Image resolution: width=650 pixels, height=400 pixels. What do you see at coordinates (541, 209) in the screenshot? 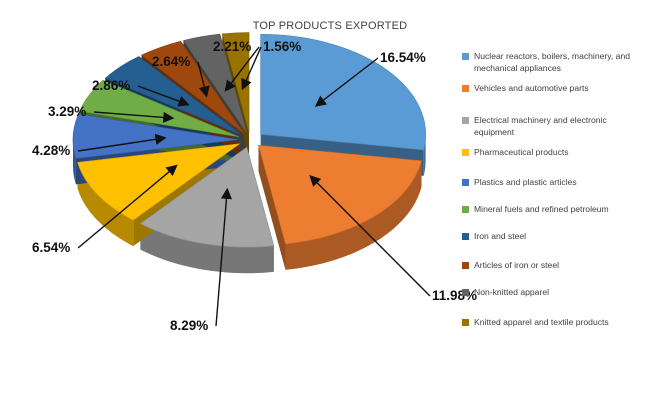
I see `legend-label: Mineral fuels and refined petroleum` at bounding box center [541, 209].